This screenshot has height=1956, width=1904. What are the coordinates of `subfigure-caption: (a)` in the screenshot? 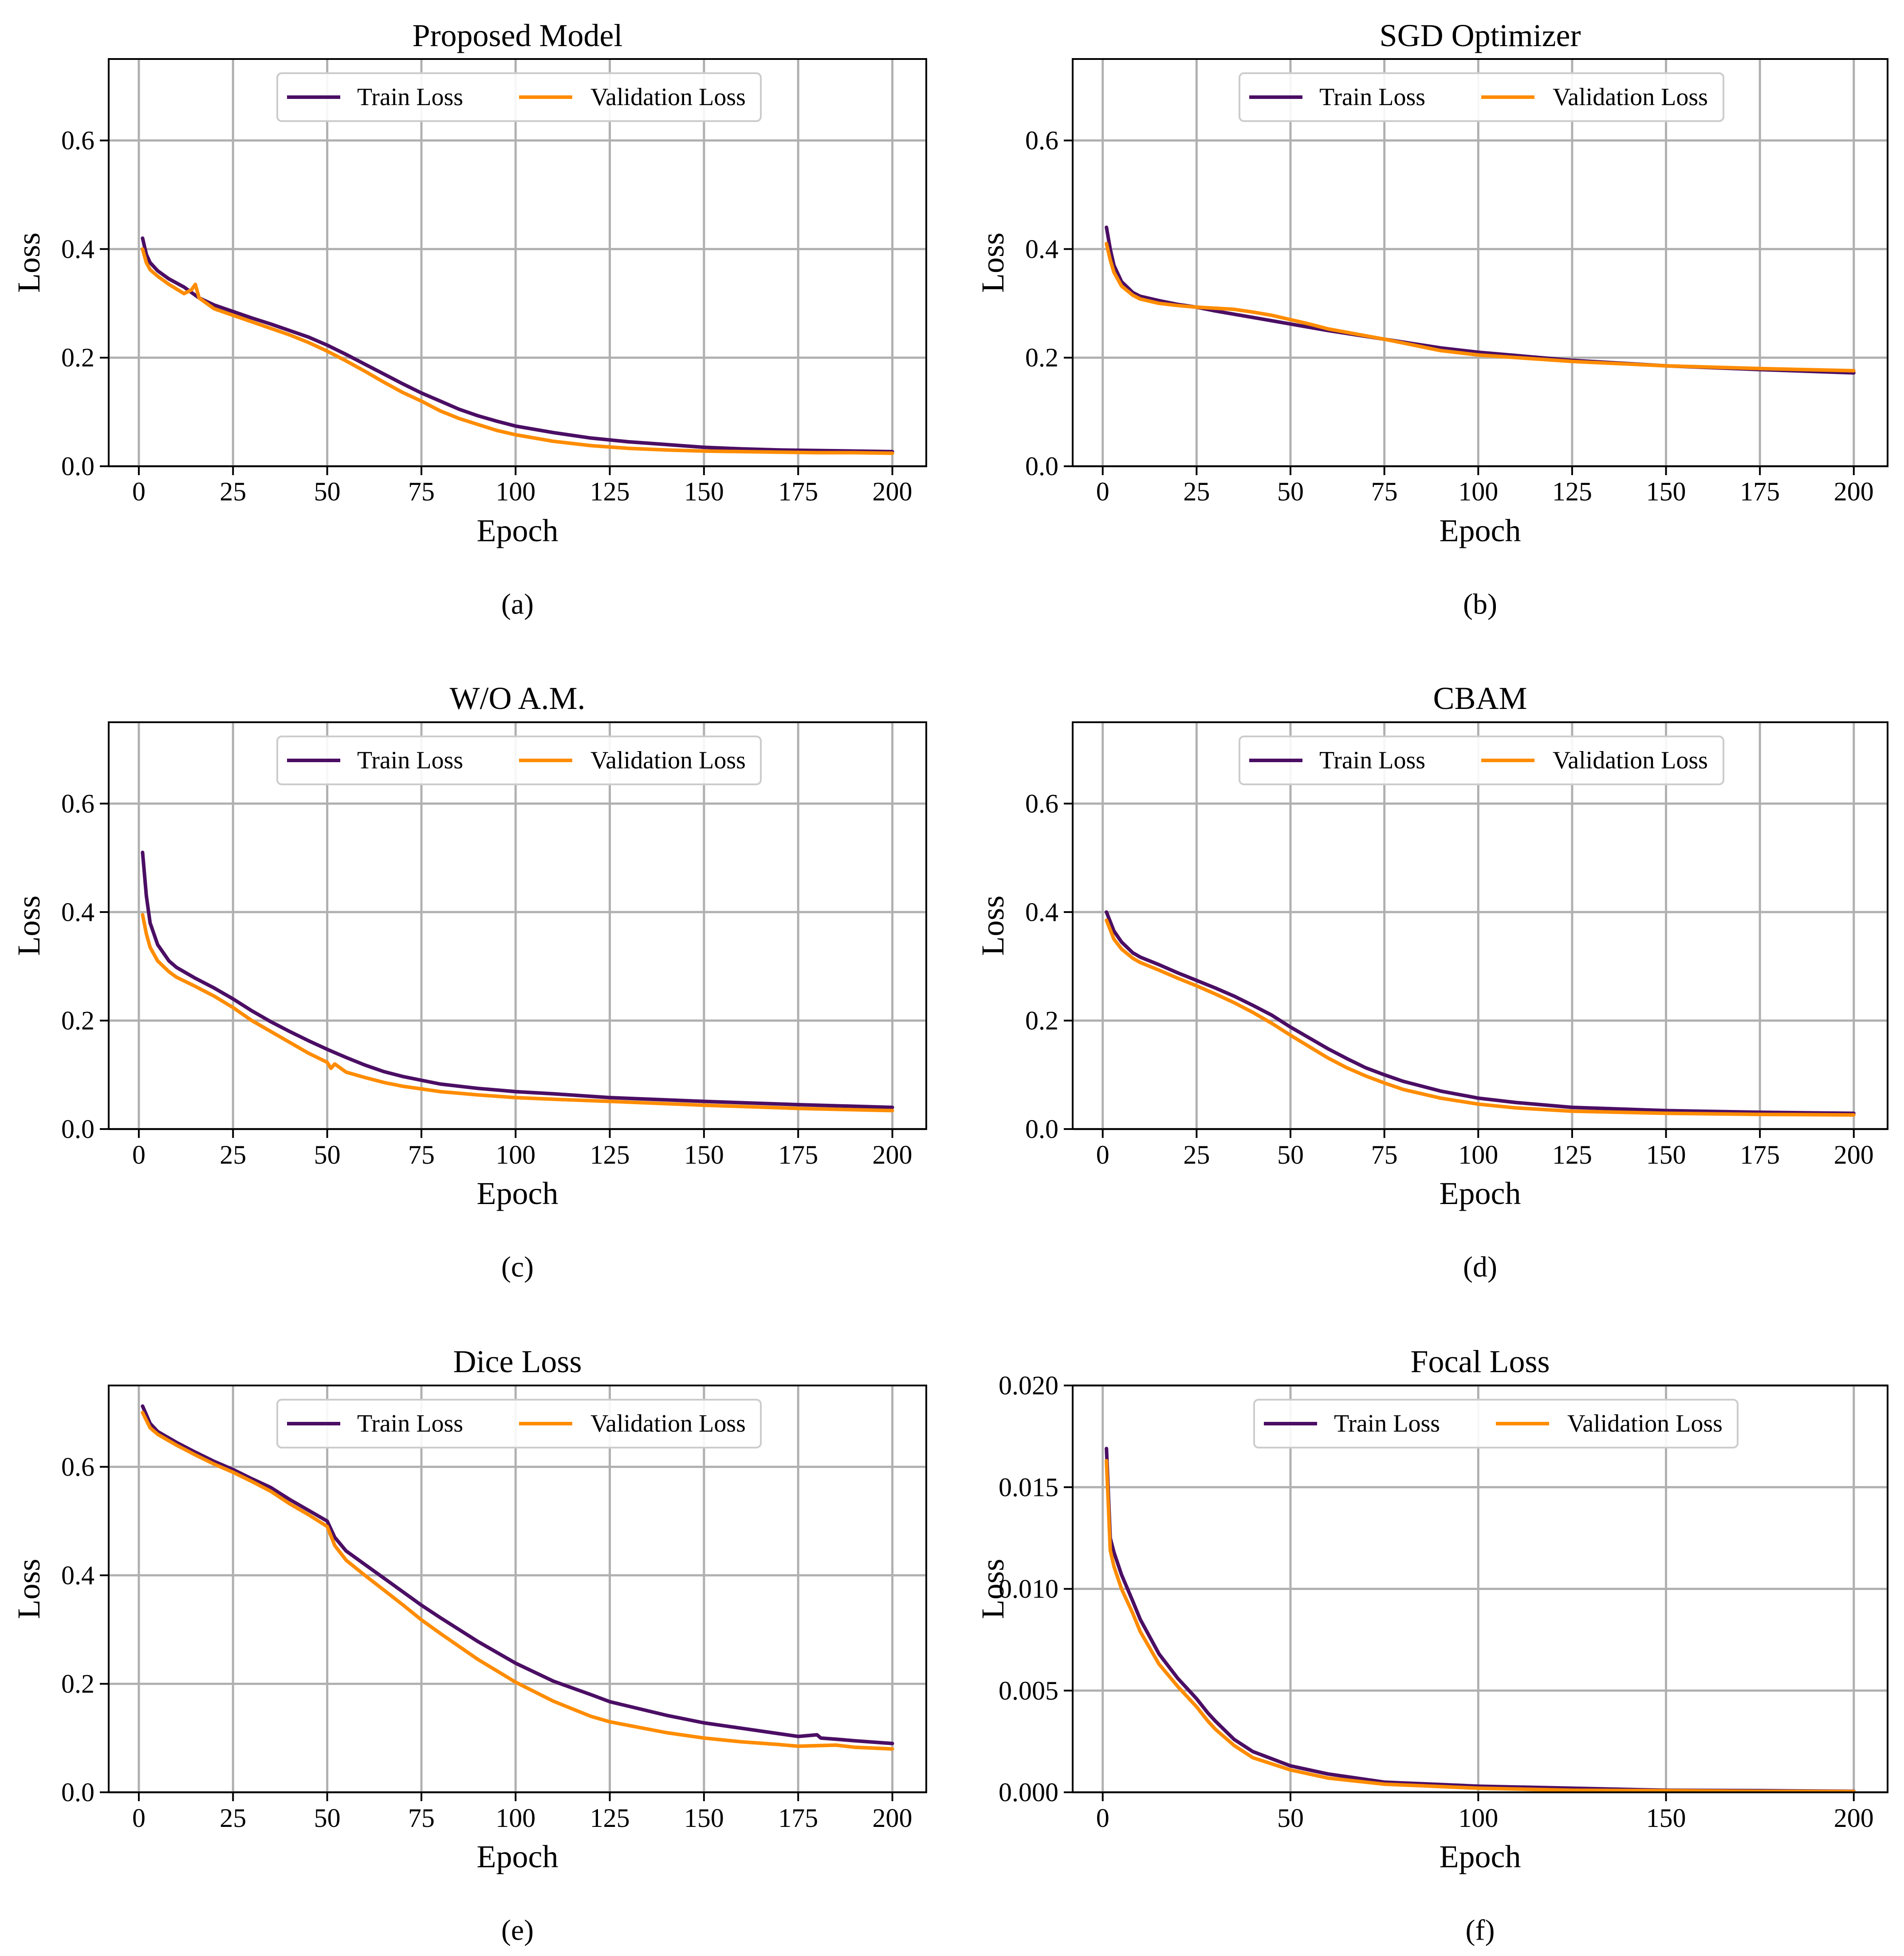 It's located at (517, 604).